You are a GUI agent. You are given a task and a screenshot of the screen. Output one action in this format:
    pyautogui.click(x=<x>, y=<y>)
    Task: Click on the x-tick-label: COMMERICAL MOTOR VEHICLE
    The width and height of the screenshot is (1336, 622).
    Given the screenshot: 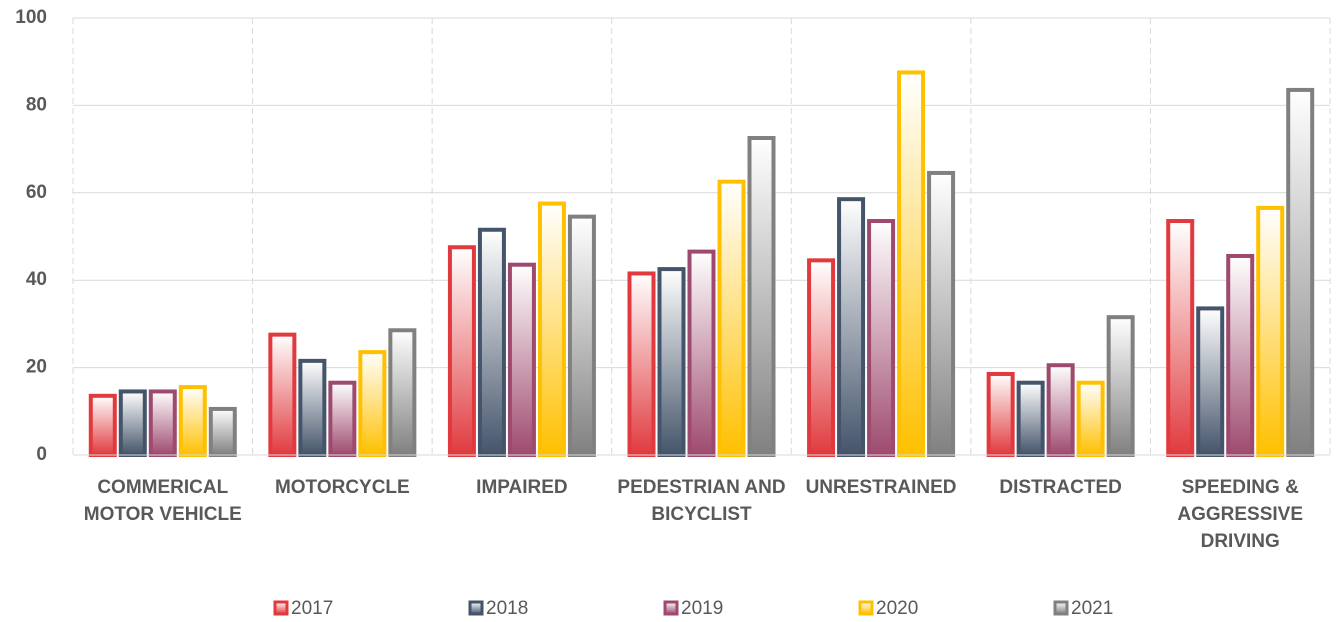 What is the action you would take?
    pyautogui.click(x=162, y=501)
    